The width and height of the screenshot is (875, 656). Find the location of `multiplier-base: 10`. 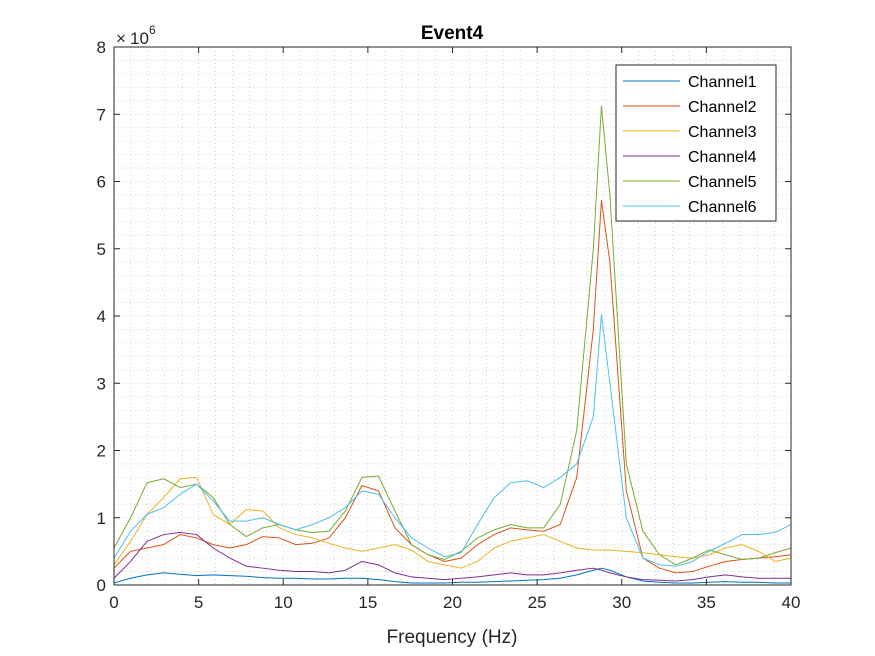

multiplier-base: 10 is located at coordinates (139, 38).